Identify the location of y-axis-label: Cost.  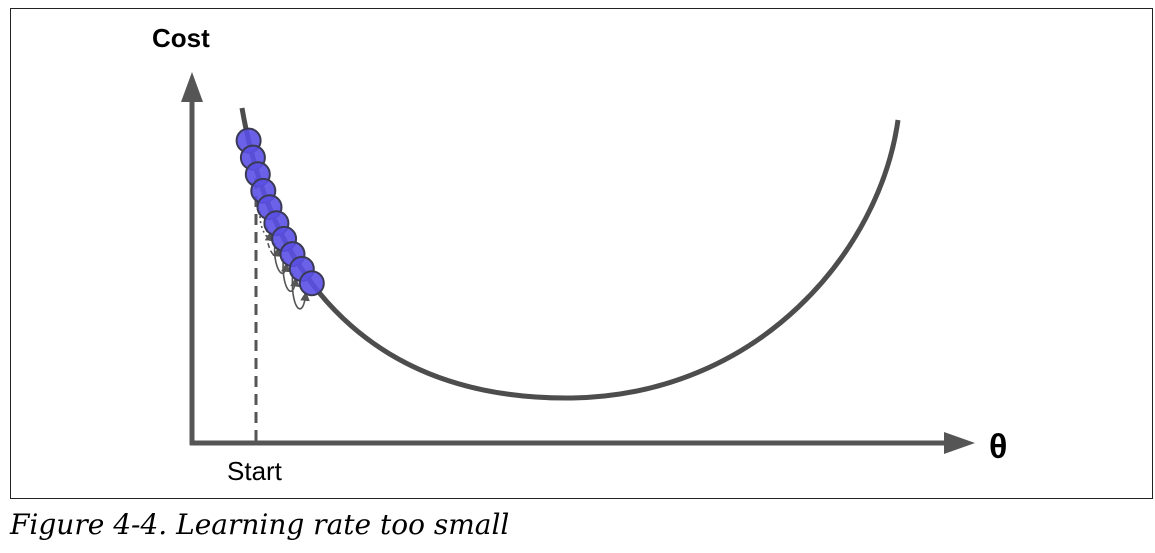
(181, 38).